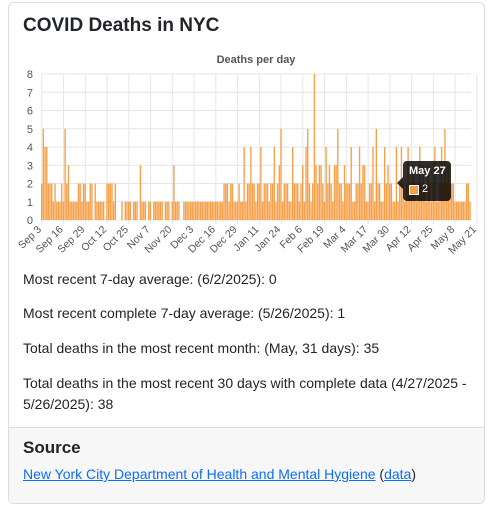  Describe the element at coordinates (427, 171) in the screenshot. I see `tooltip-title: May 27` at that location.